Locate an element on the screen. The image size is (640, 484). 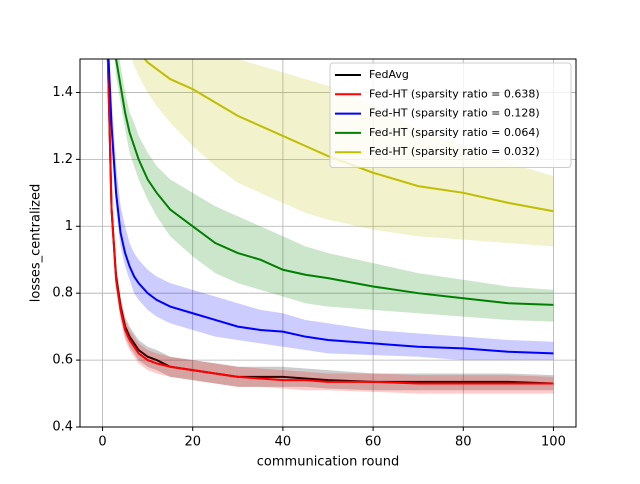
y-tick-label: 1 is located at coordinates (69, 226).